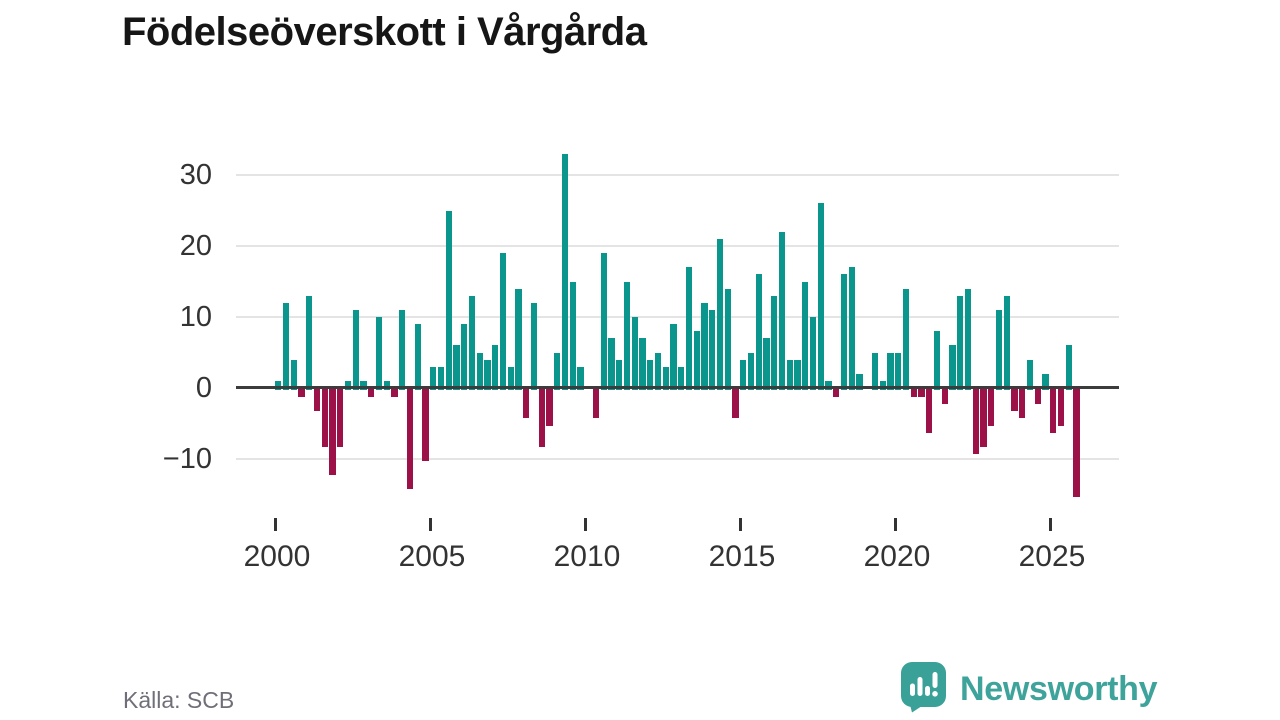 The image size is (1280, 720). Describe the element at coordinates (720, 314) in the screenshot. I see `bar-2014-q2` at that location.